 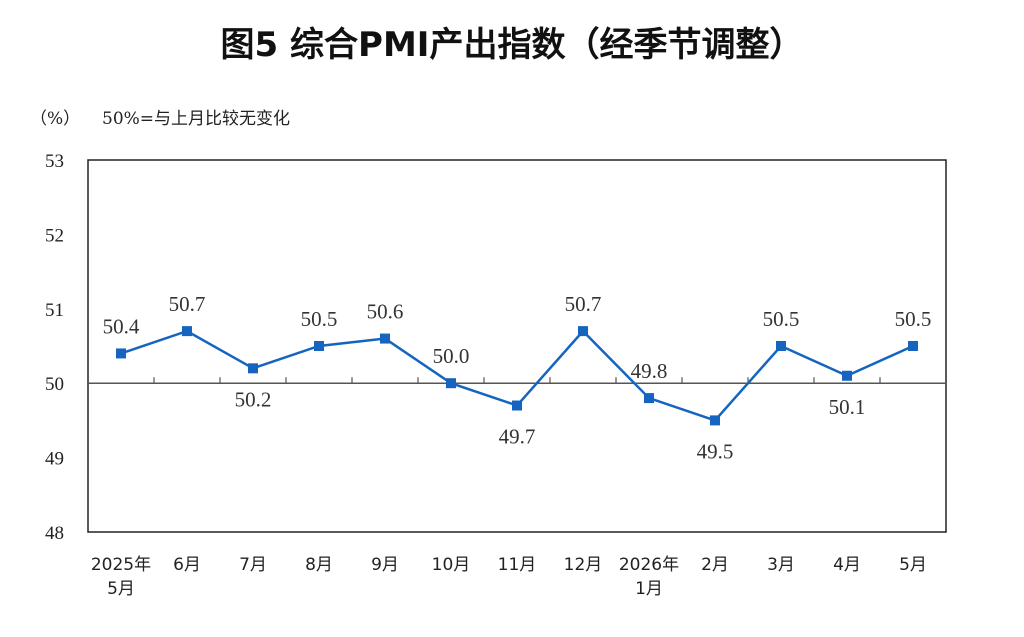 I want to click on x-tick-label: 1月, so click(x=649, y=589).